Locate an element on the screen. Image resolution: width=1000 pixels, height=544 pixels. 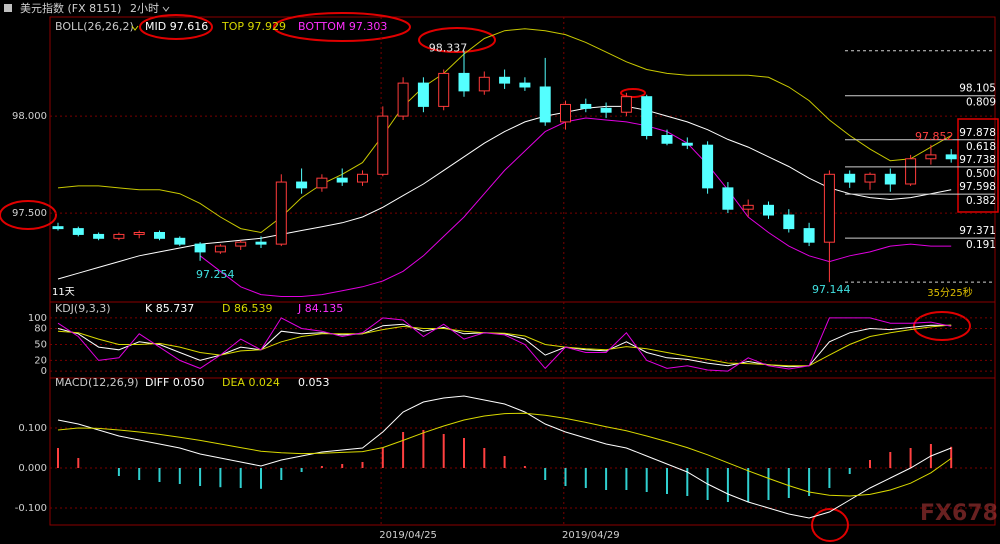
period: 2小时 is located at coordinates (144, 8).